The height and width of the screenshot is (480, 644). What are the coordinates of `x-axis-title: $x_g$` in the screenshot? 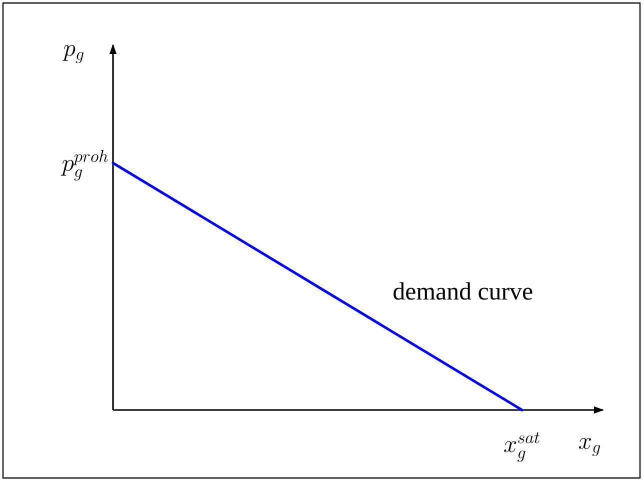 It's located at (589, 447).